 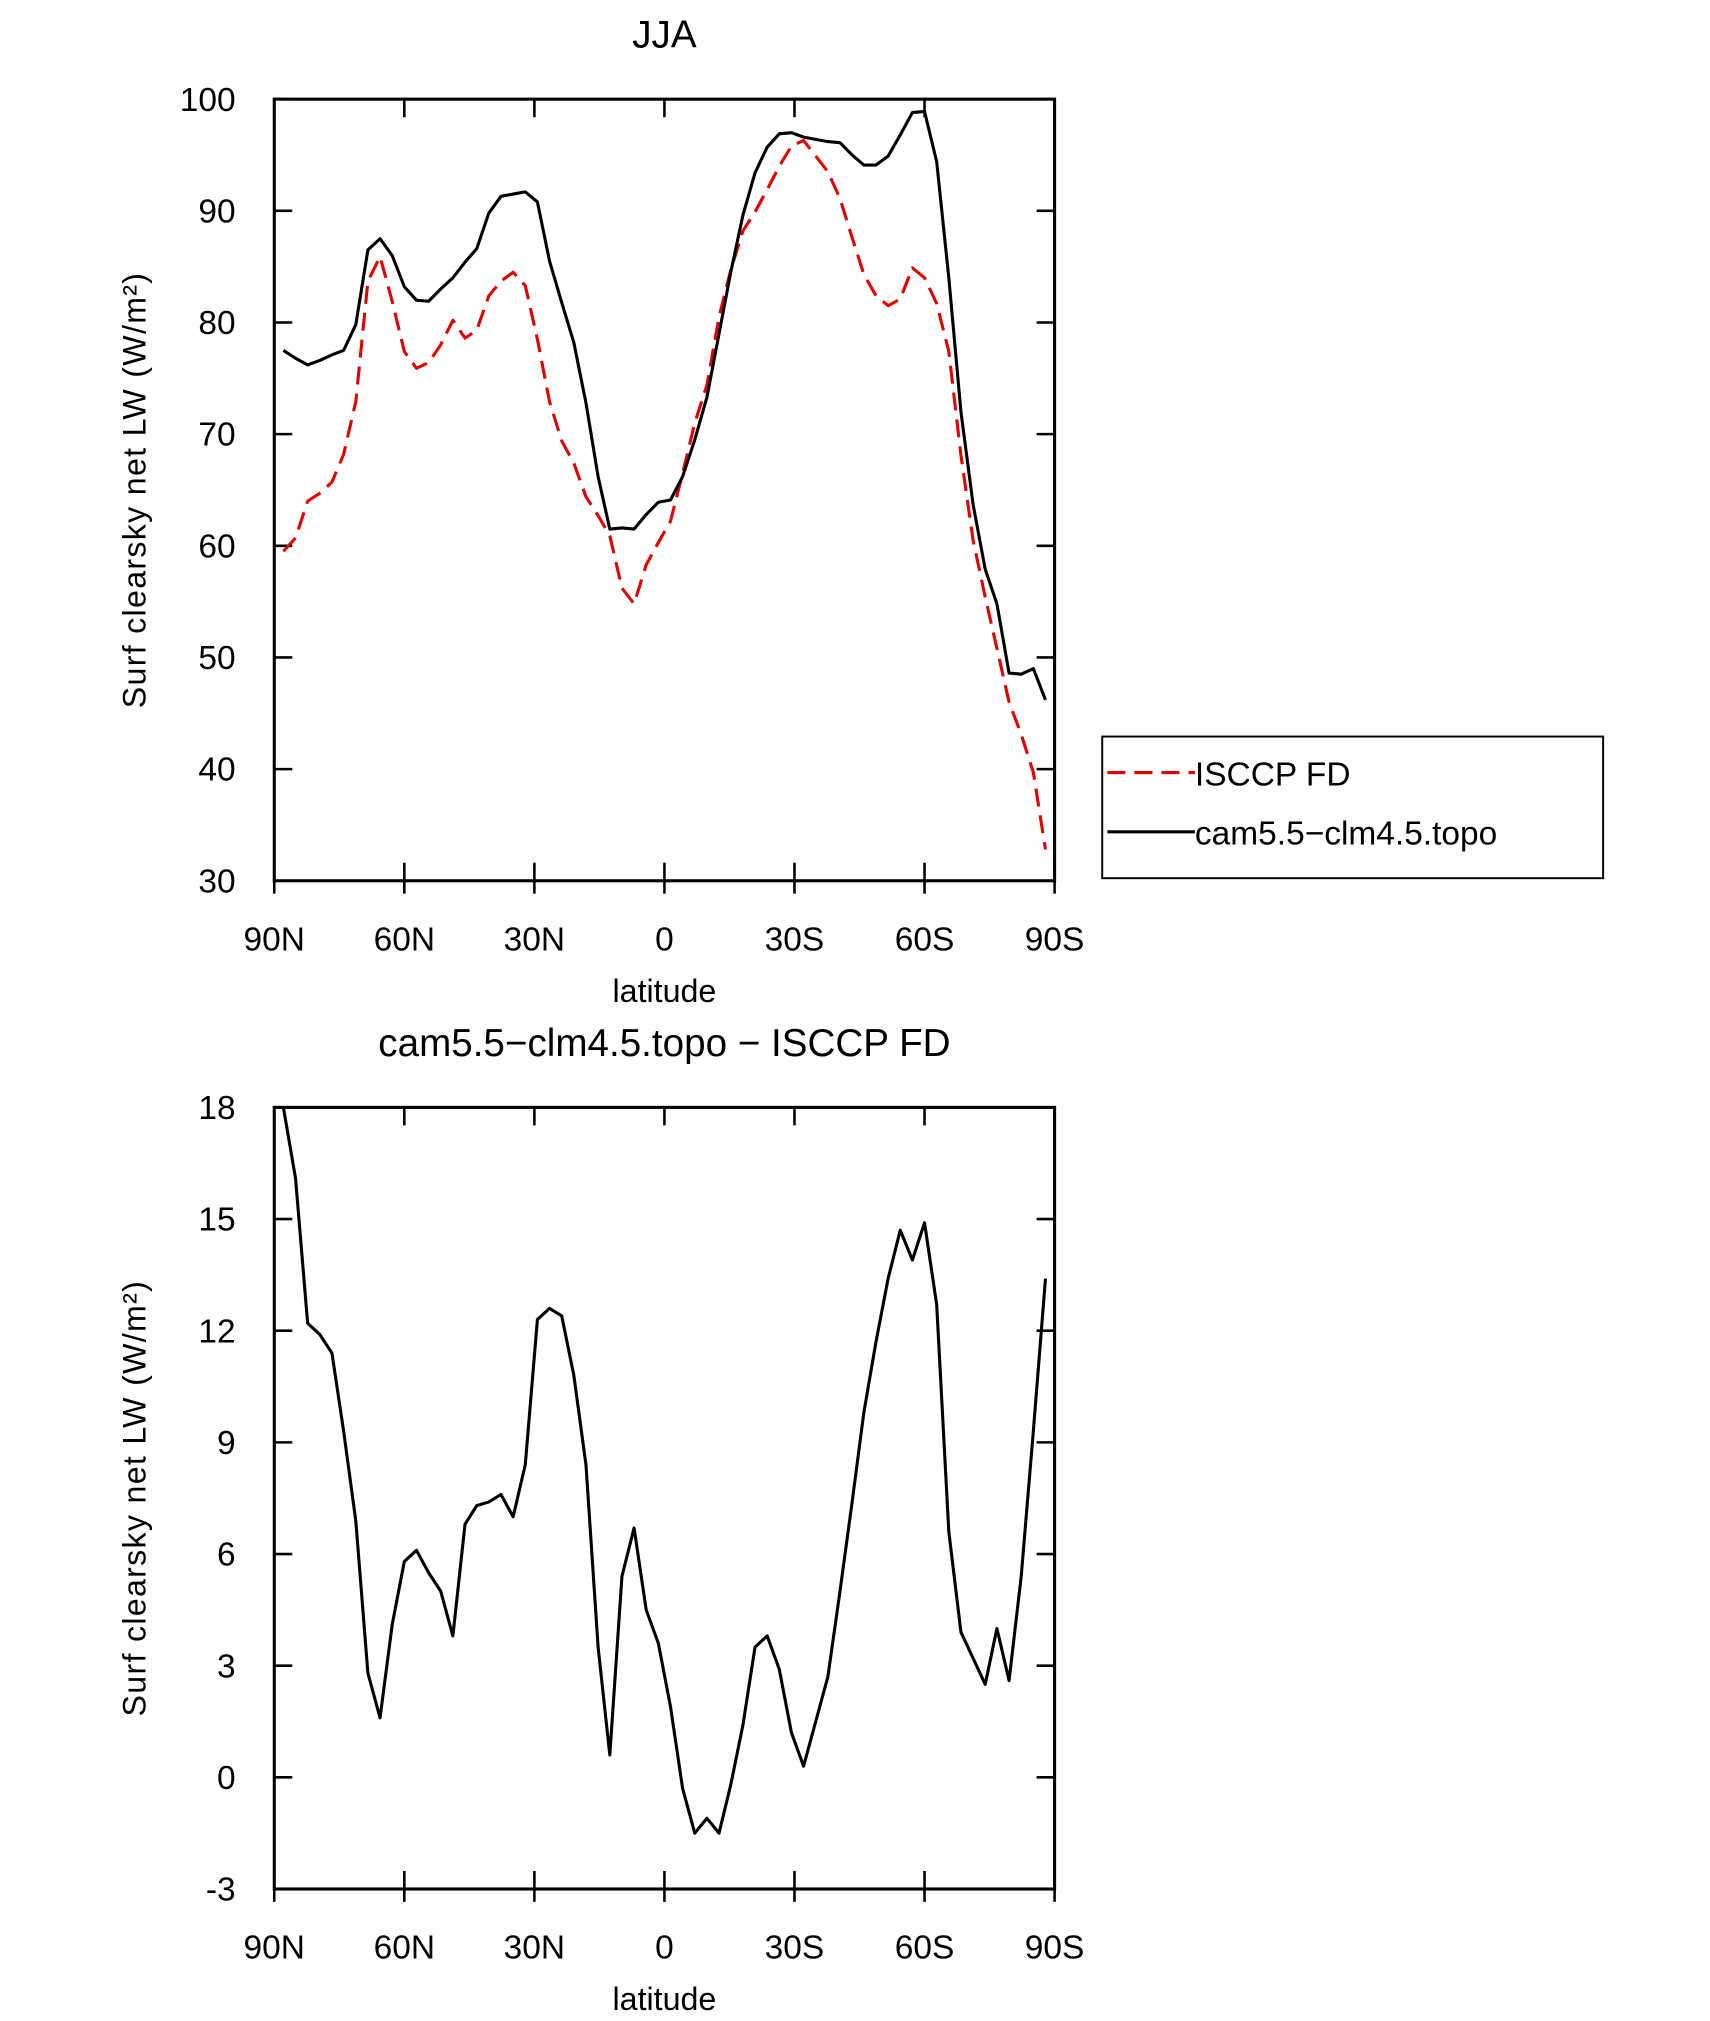 I want to click on y-tick-label: 18, so click(x=216, y=1108).